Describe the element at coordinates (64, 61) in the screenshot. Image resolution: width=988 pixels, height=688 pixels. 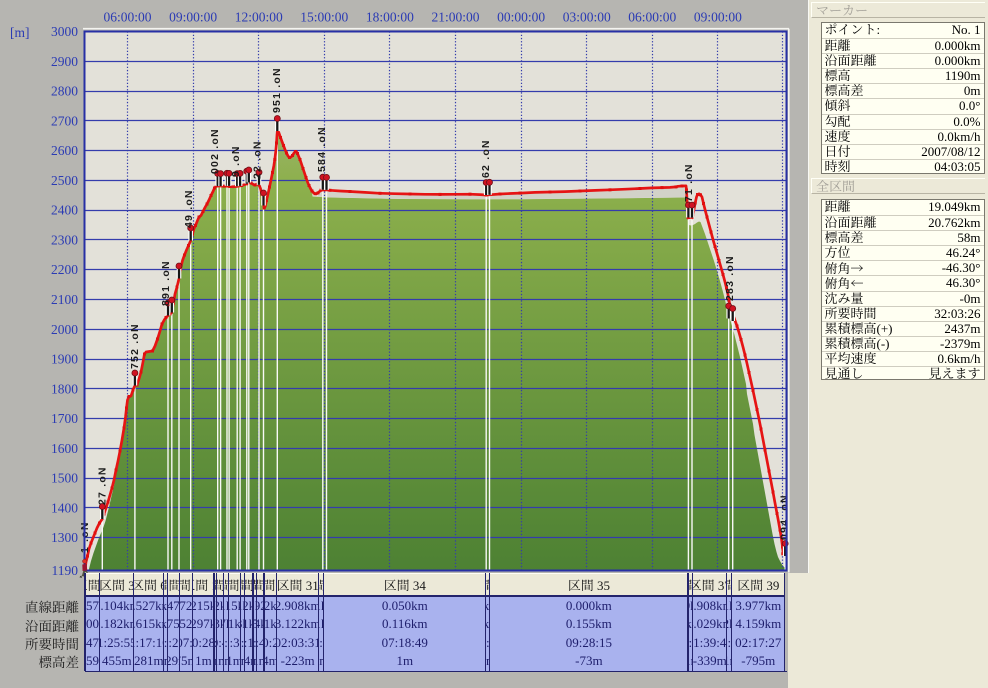
I see `svg-text: 2900` at that location.